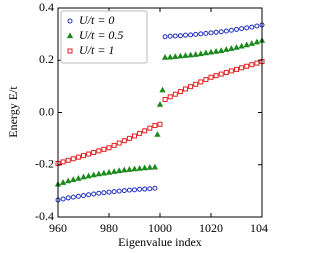 The image size is (320, 253). Describe the element at coordinates (109, 228) in the screenshot. I see `x-tick-label: 980` at that location.